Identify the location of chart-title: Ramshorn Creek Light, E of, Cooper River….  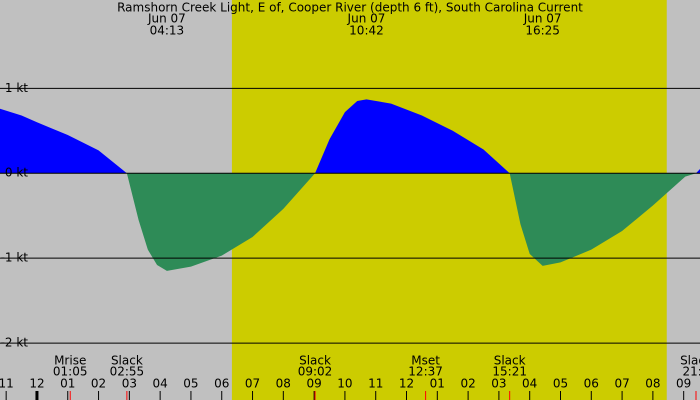
(350, 8).